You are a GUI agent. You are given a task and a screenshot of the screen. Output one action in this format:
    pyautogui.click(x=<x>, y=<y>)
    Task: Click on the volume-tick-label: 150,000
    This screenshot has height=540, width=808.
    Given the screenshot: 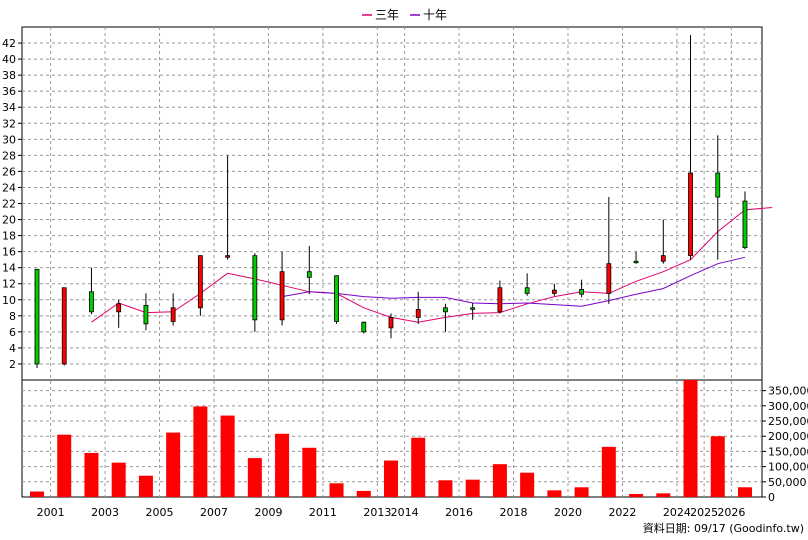 What is the action you would take?
    pyautogui.click(x=788, y=451)
    